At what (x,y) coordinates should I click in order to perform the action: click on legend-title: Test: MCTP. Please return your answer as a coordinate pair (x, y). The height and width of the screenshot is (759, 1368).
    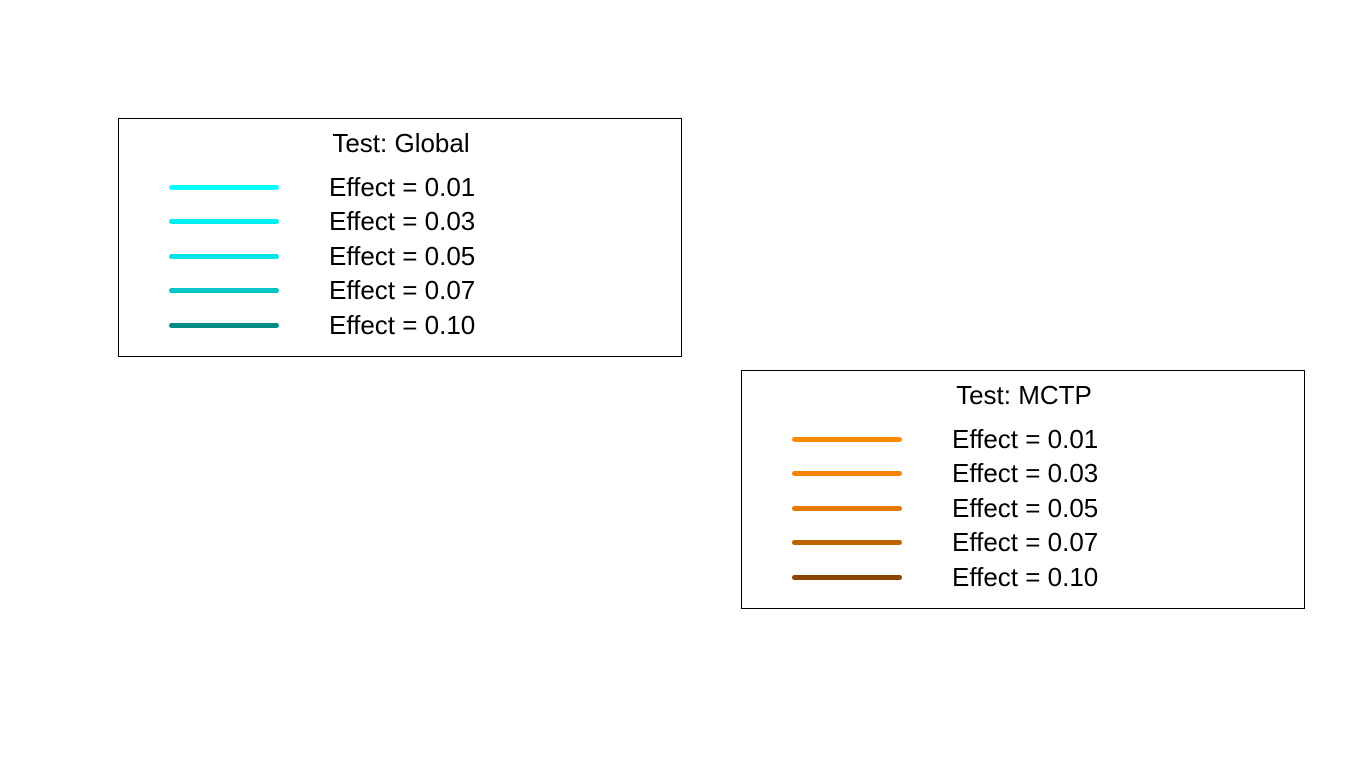
    Looking at the image, I should click on (1024, 395).